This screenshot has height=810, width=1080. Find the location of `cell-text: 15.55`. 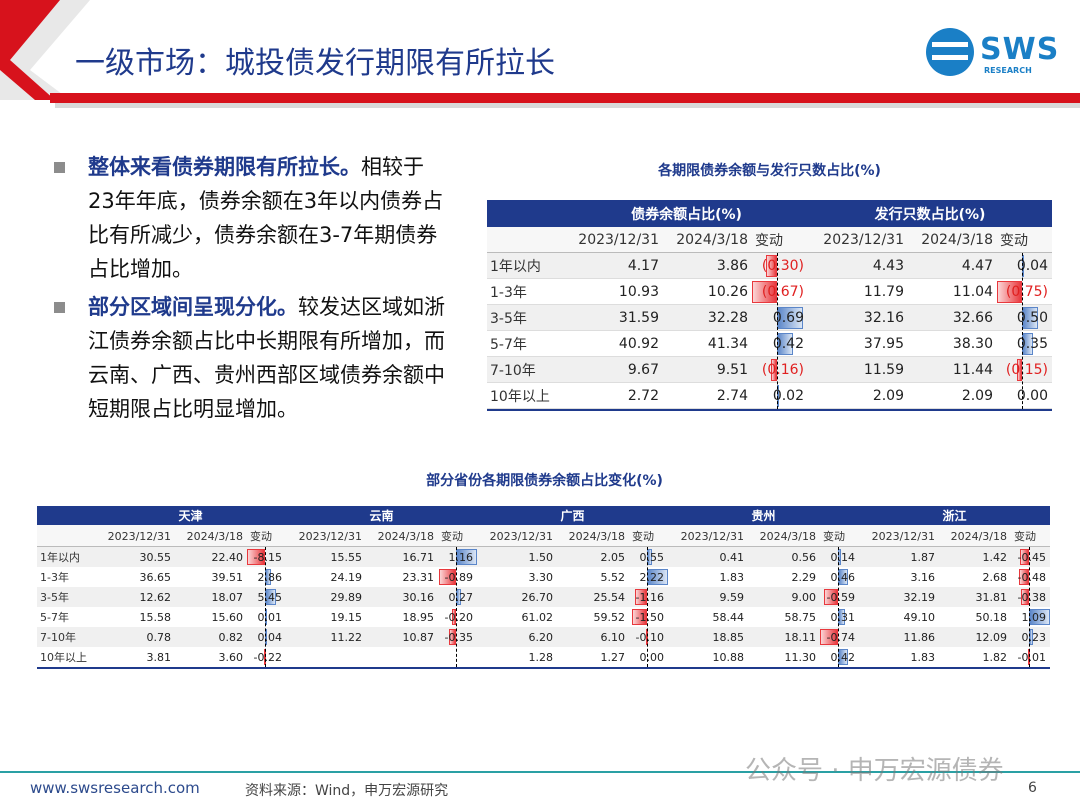

cell-text: 15.55 is located at coordinates (346, 557).